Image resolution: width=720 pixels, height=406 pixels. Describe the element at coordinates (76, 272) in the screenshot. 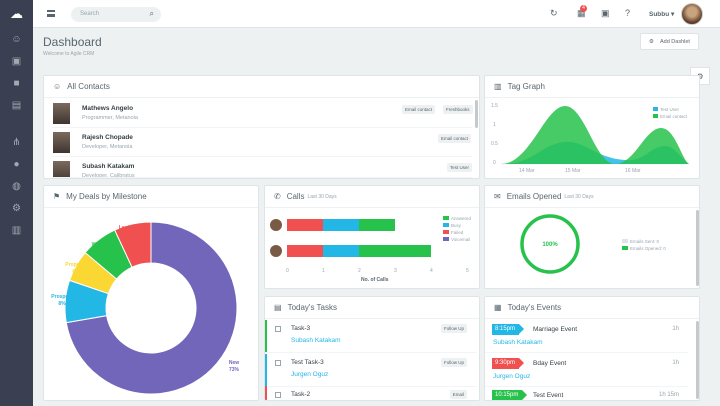

I see `slice-percent-proposal: 6%` at that location.